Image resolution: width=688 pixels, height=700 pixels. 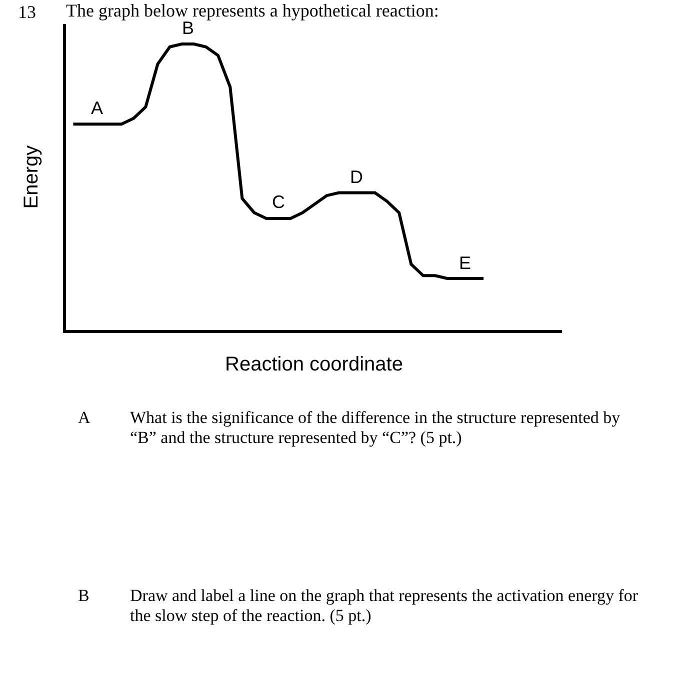 I want to click on chart-title: The graph below represents a hypothetical reaction:, so click(x=252, y=10).